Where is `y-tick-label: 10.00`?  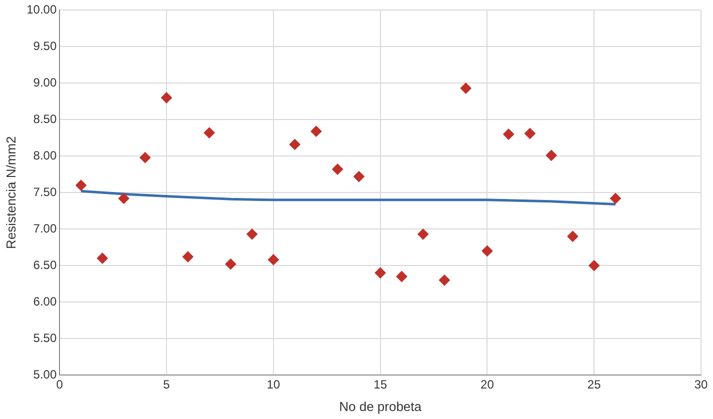 y-tick-label: 10.00 is located at coordinates (41, 9).